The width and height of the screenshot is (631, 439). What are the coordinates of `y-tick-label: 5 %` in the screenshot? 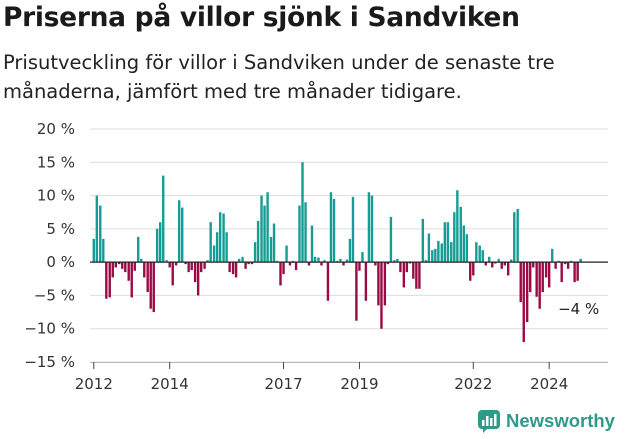 It's located at (60, 229).